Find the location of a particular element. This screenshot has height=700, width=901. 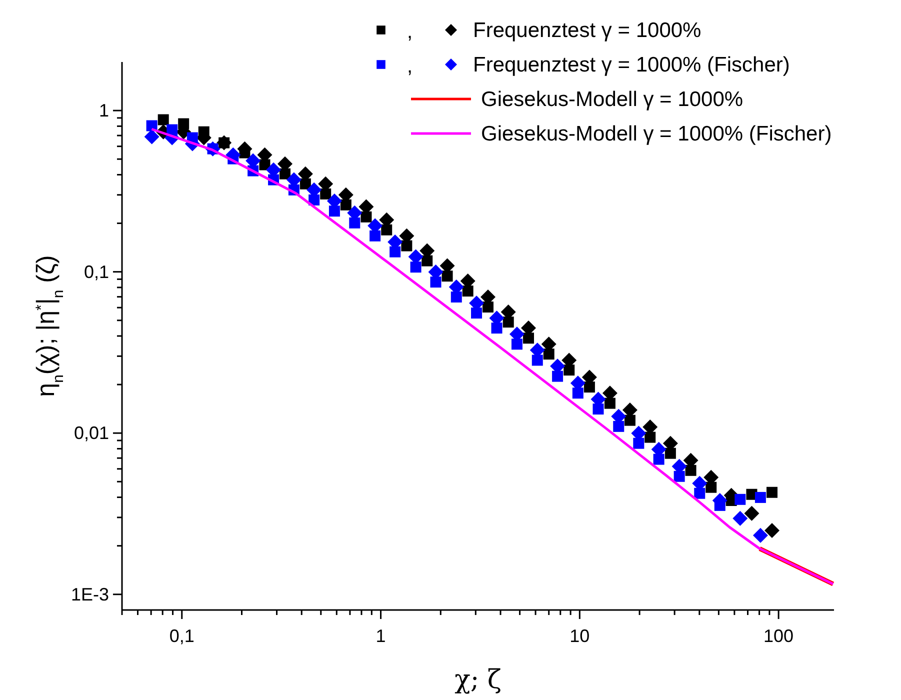

x-tick-label: 10 is located at coordinates (580, 636).